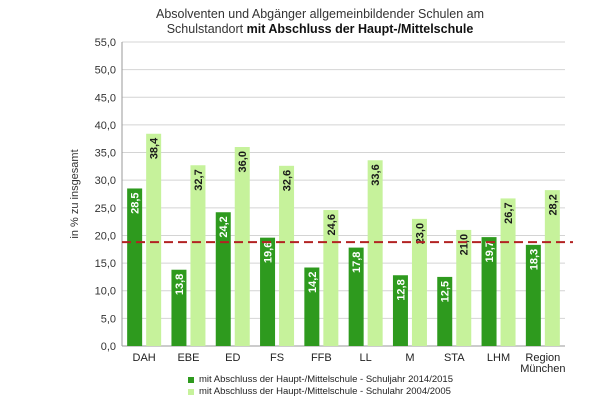 This screenshot has width=610, height=407. Describe the element at coordinates (542, 358) in the screenshot. I see `x-tick-label: Region` at that location.